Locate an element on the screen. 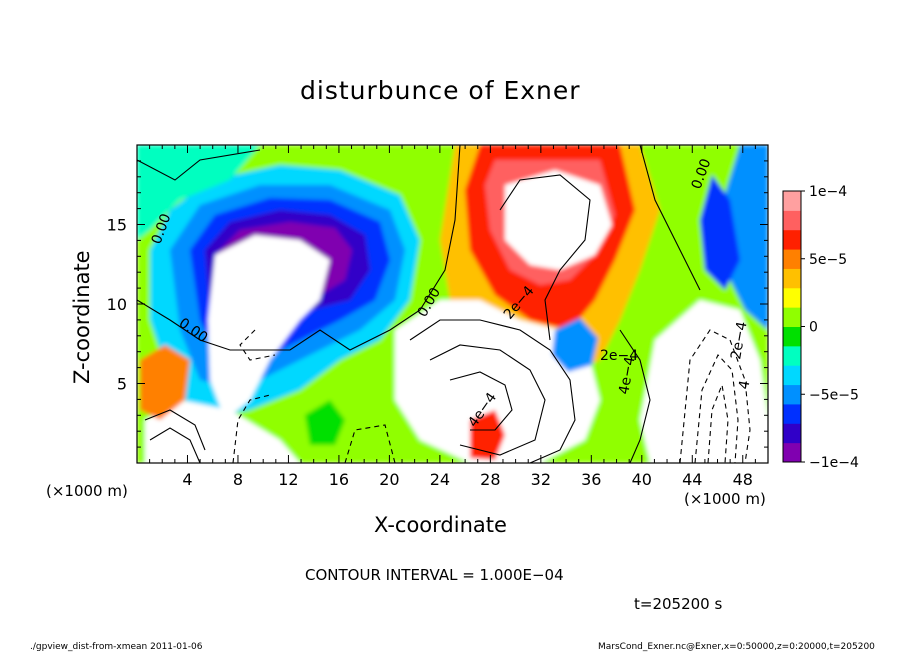  contour-interval-text: CONTOUR INTERVAL = 1.000E−04 is located at coordinates (434, 575).